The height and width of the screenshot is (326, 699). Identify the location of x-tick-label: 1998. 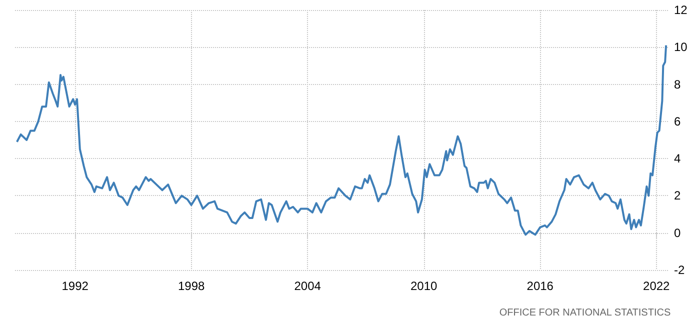
(191, 286).